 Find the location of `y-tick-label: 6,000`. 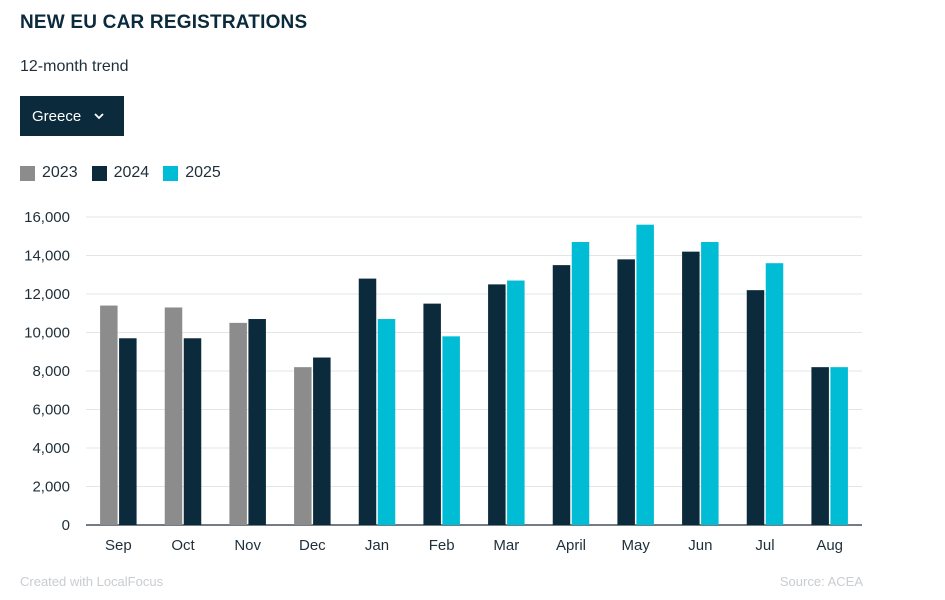

y-tick-label: 6,000 is located at coordinates (51, 410).